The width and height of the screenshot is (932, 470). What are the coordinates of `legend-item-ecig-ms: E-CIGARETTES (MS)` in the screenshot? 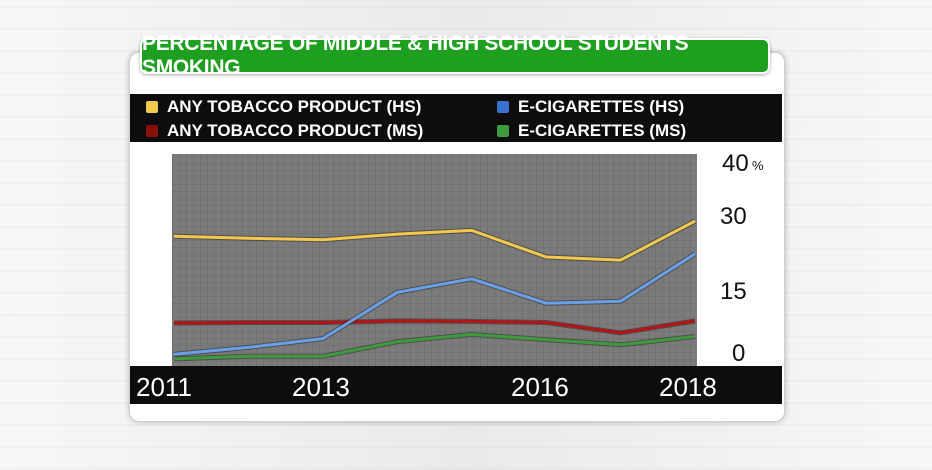 It's located at (591, 131).